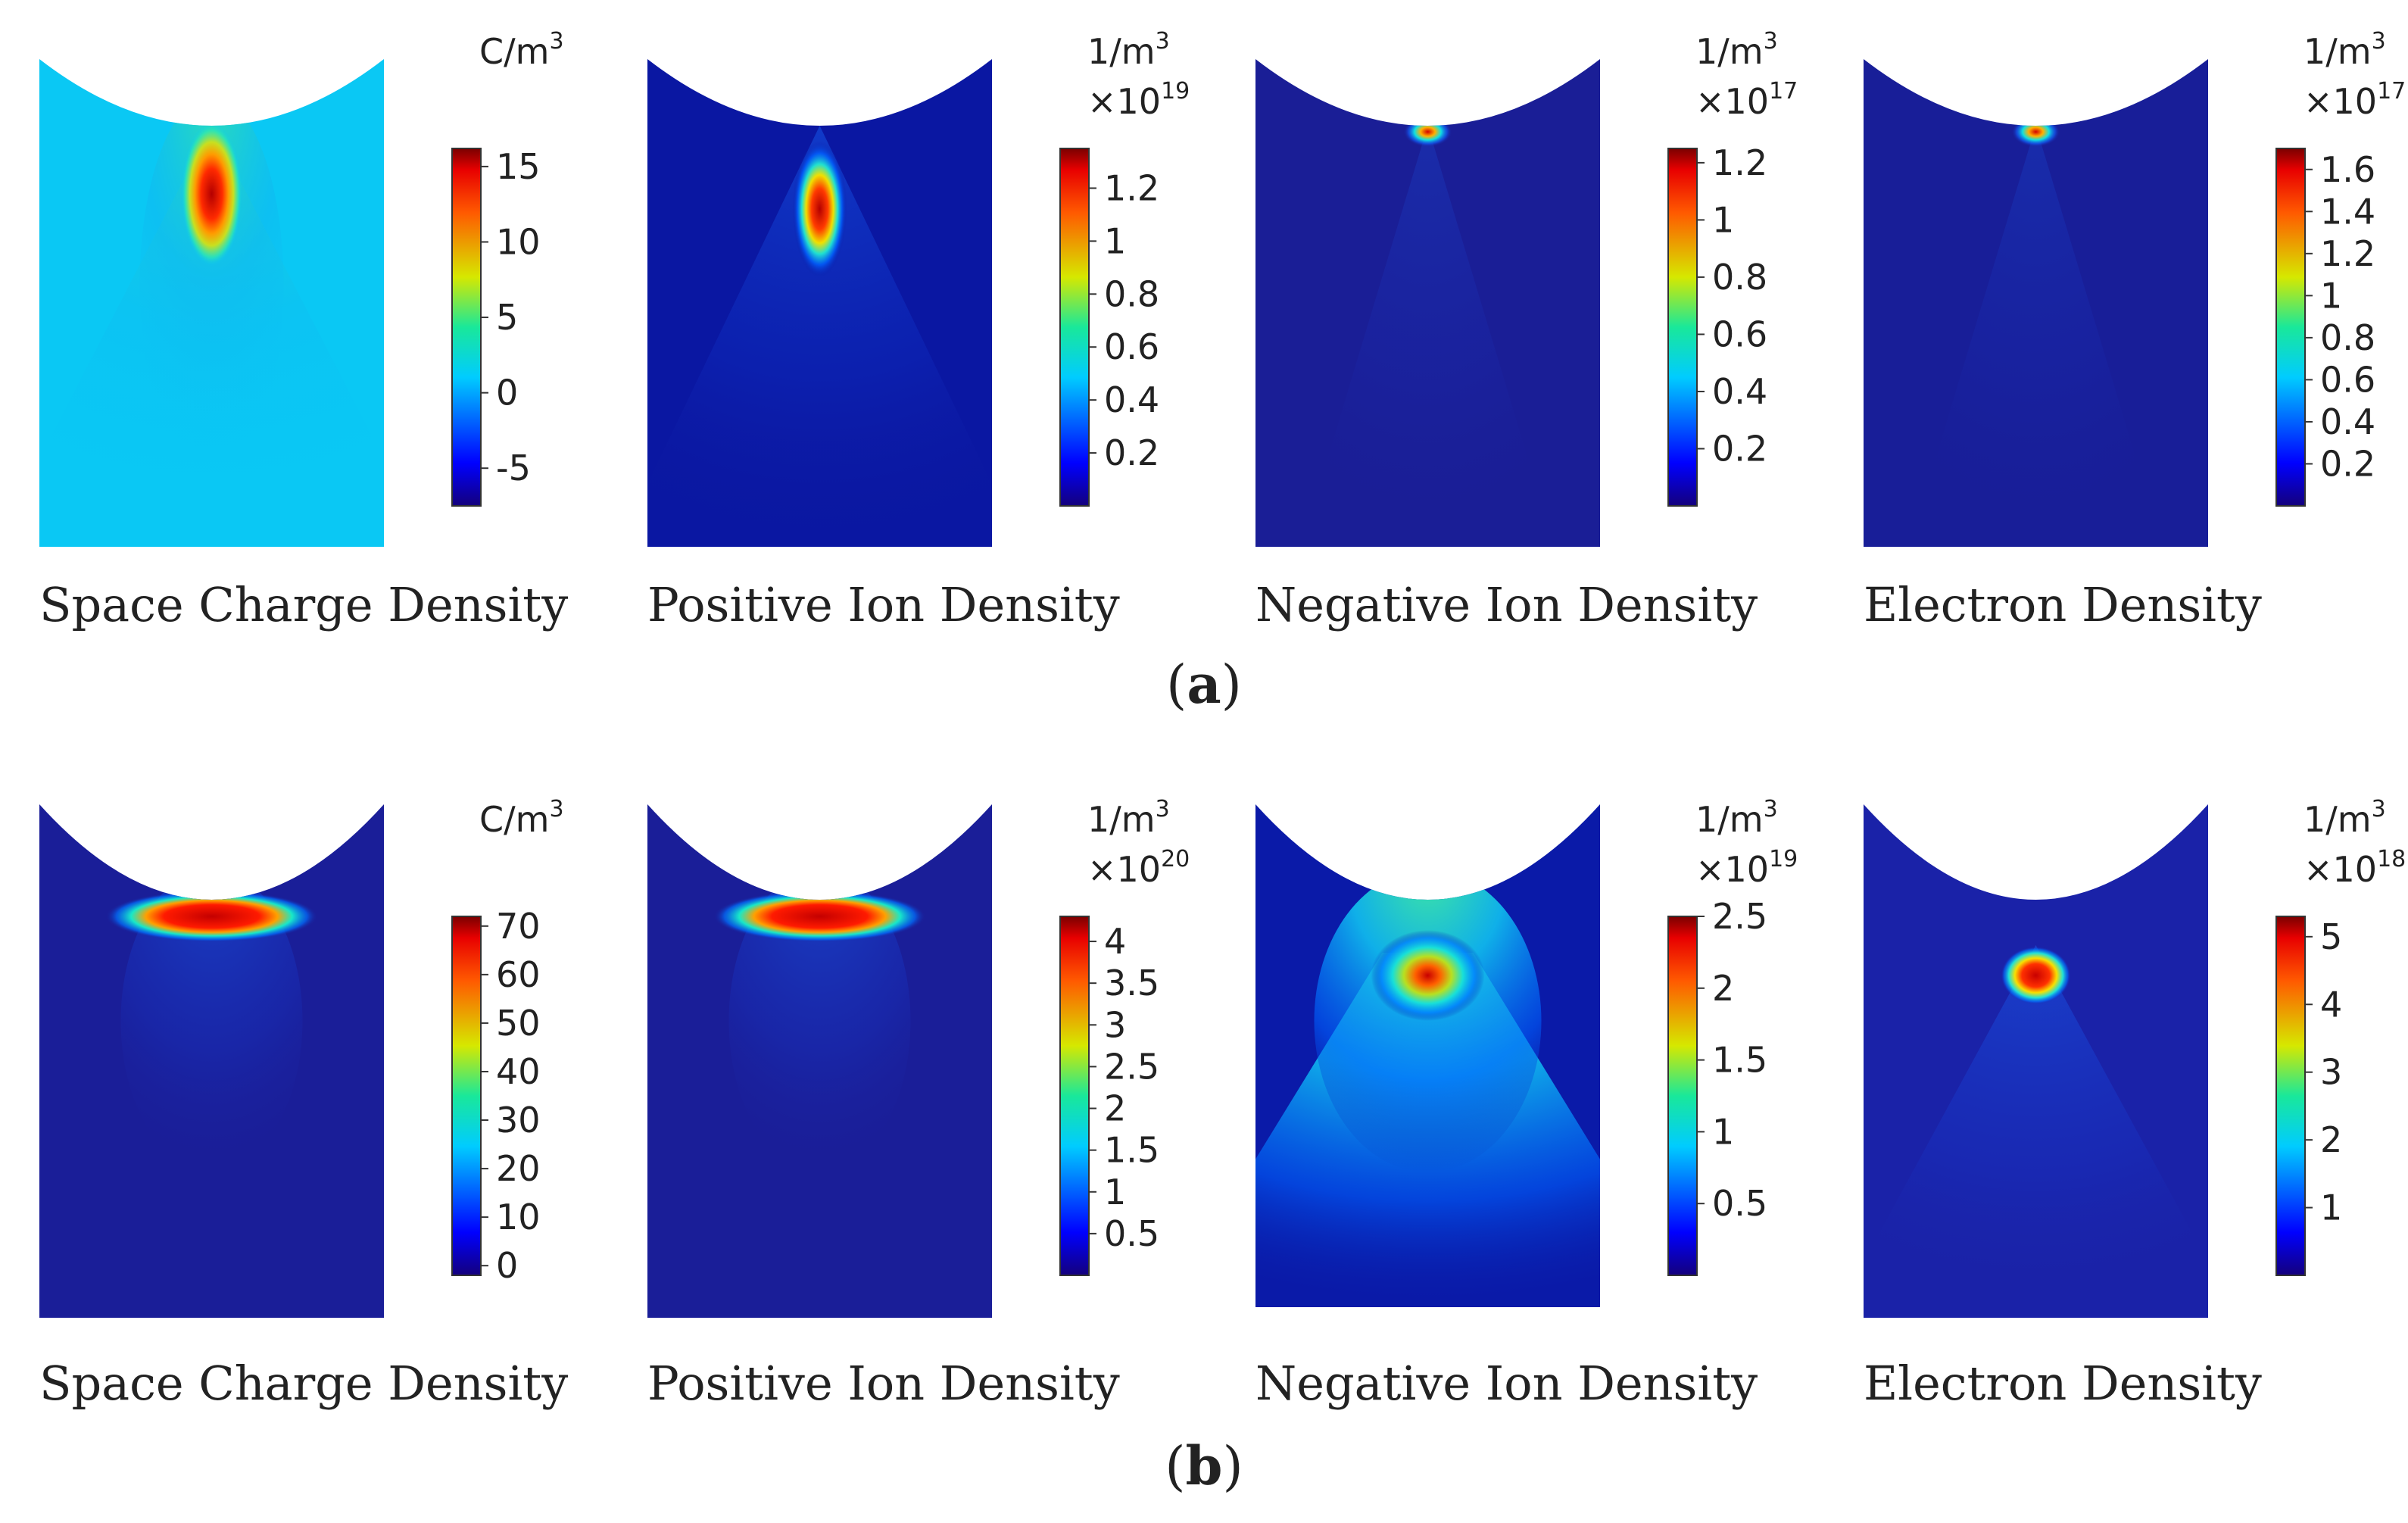  What do you see at coordinates (1131, 1233) in the screenshot?
I see `colorbar-tick-label: 0.5` at bounding box center [1131, 1233].